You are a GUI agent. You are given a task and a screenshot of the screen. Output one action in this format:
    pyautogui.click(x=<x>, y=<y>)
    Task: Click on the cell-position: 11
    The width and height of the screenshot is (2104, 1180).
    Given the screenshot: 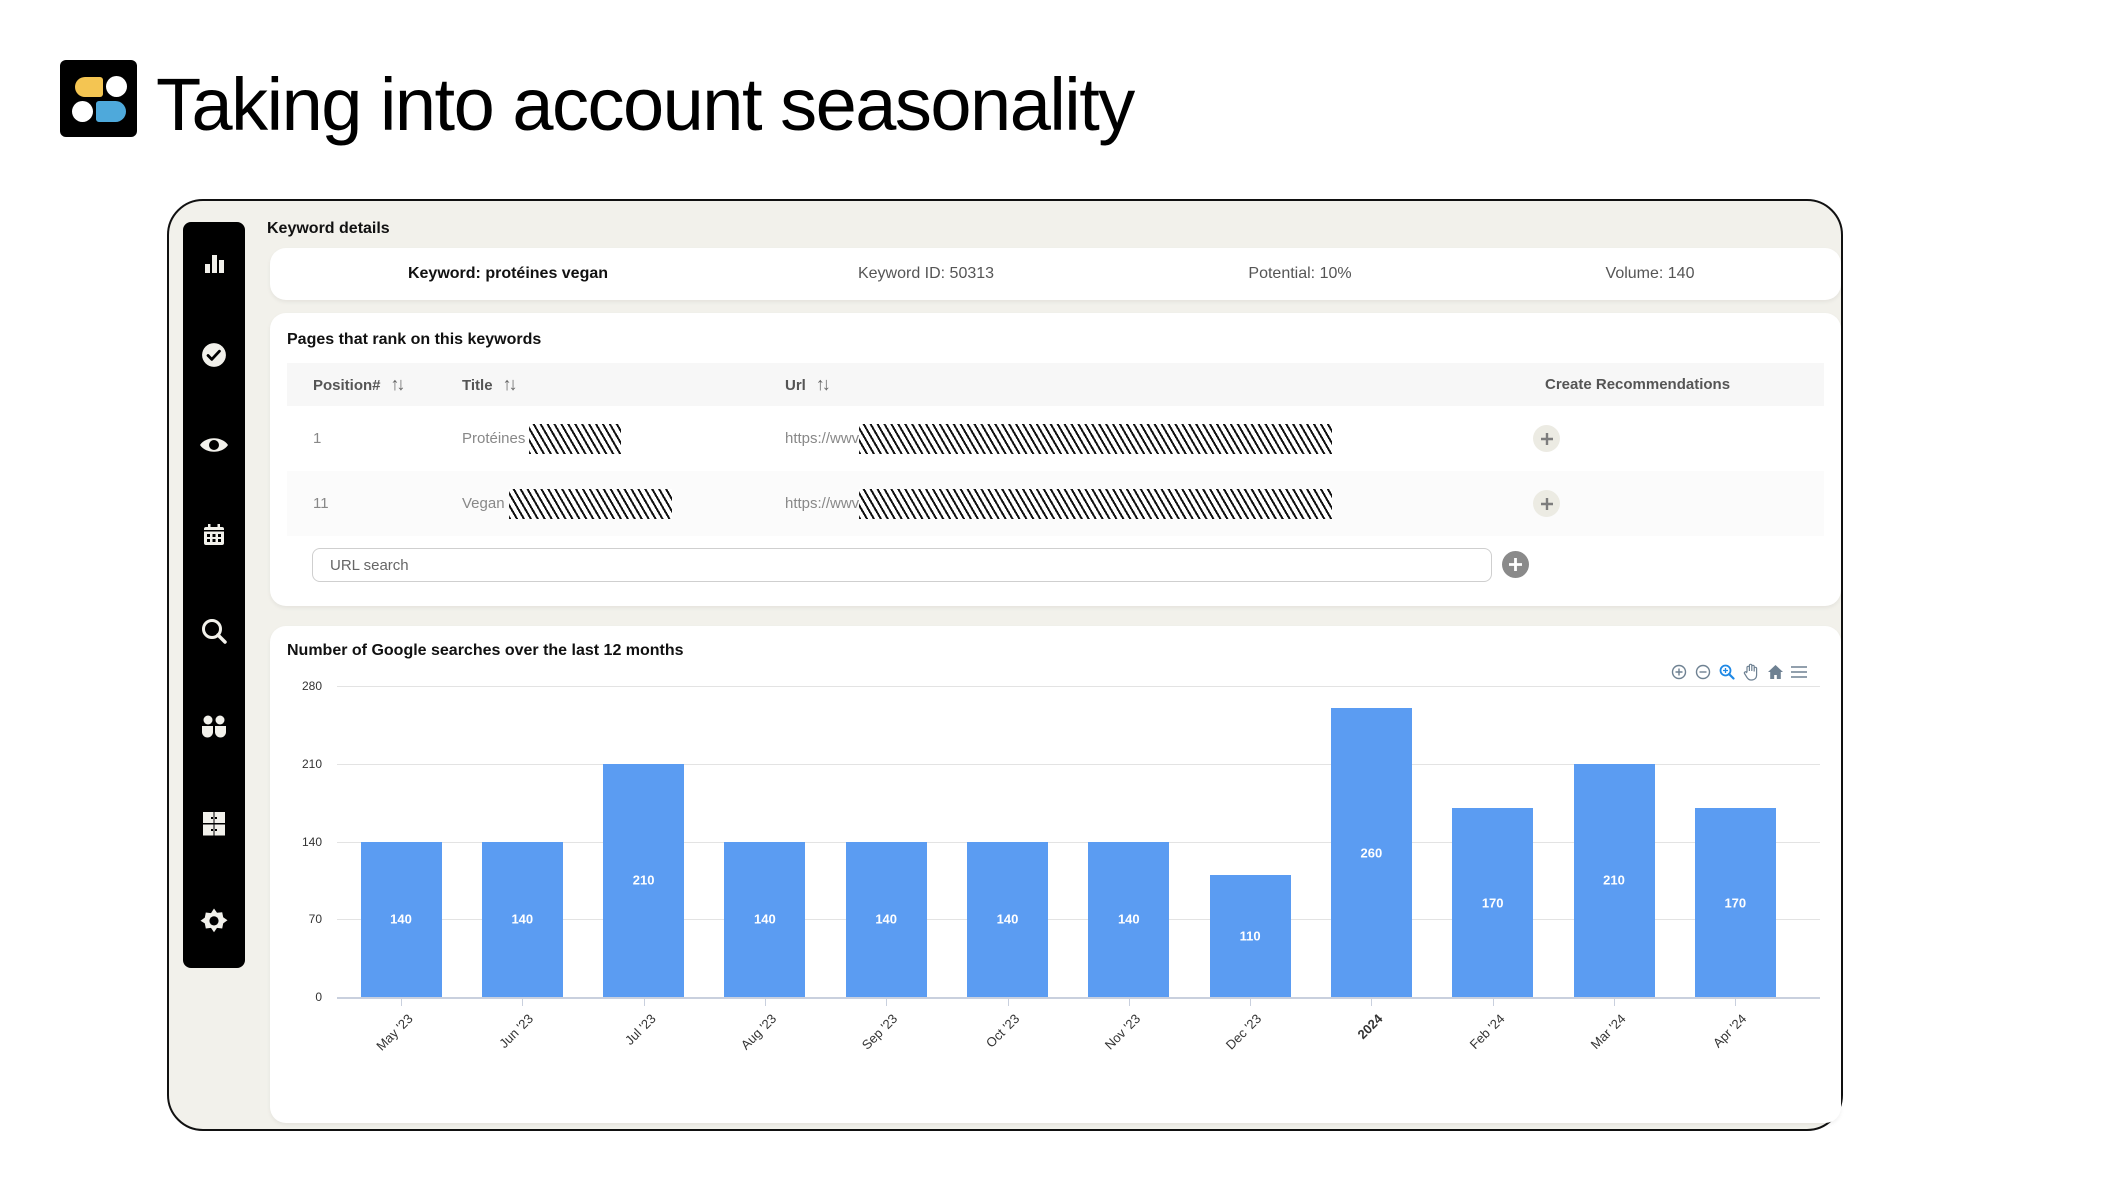 What is the action you would take?
    pyautogui.click(x=321, y=503)
    